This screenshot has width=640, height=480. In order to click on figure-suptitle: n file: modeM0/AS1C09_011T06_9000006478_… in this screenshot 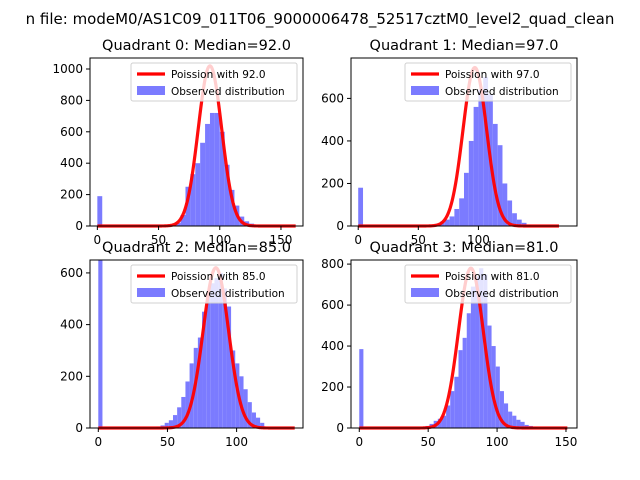, I will do `click(320, 19)`.